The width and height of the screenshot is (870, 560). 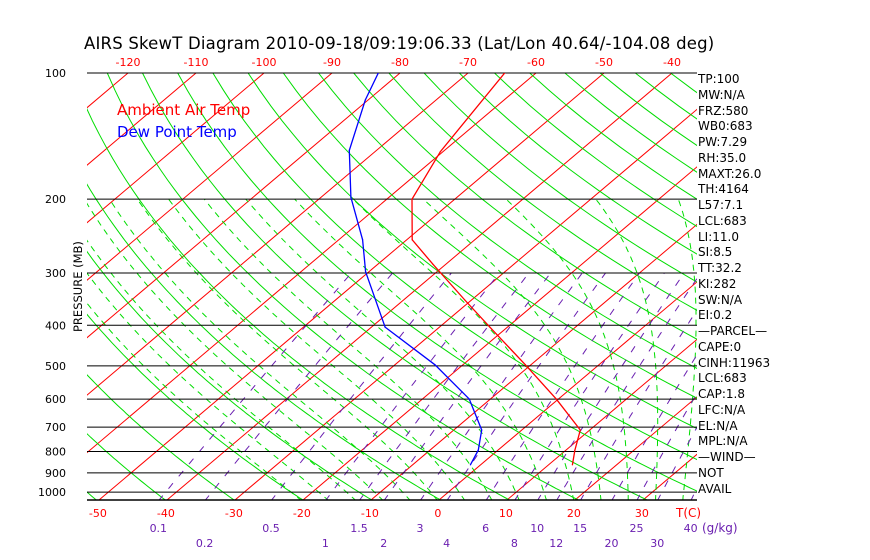 I want to click on stat-item: —PARCEL—, so click(x=733, y=331).